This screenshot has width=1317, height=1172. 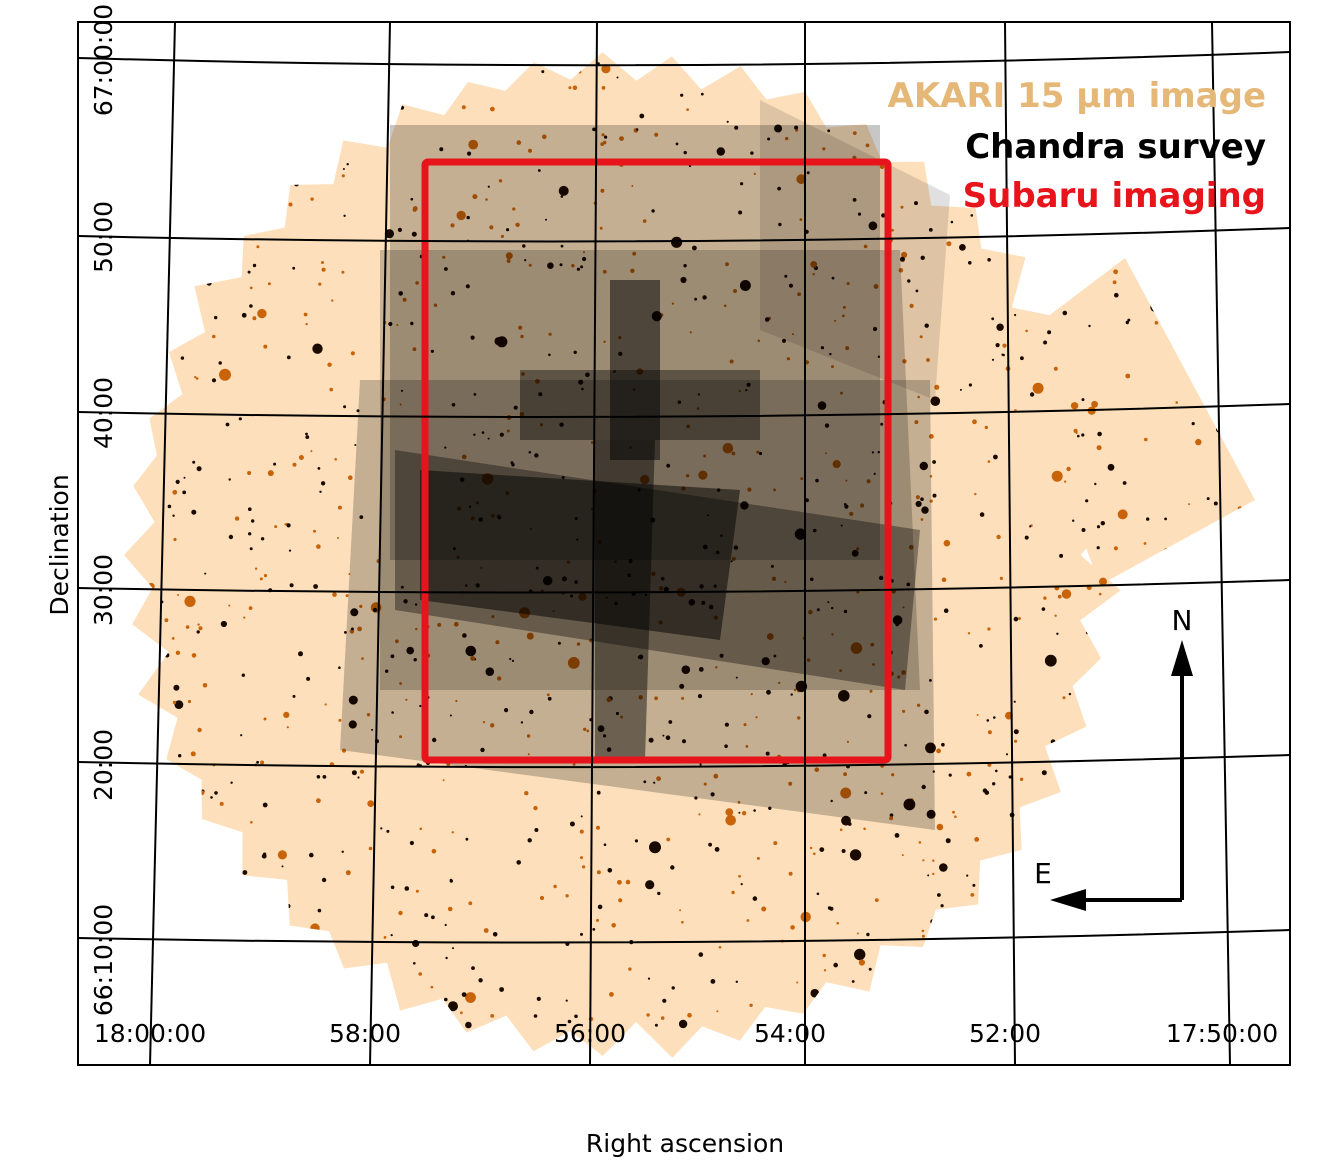 I want to click on x-tick-label: 54:00, so click(x=790, y=1033).